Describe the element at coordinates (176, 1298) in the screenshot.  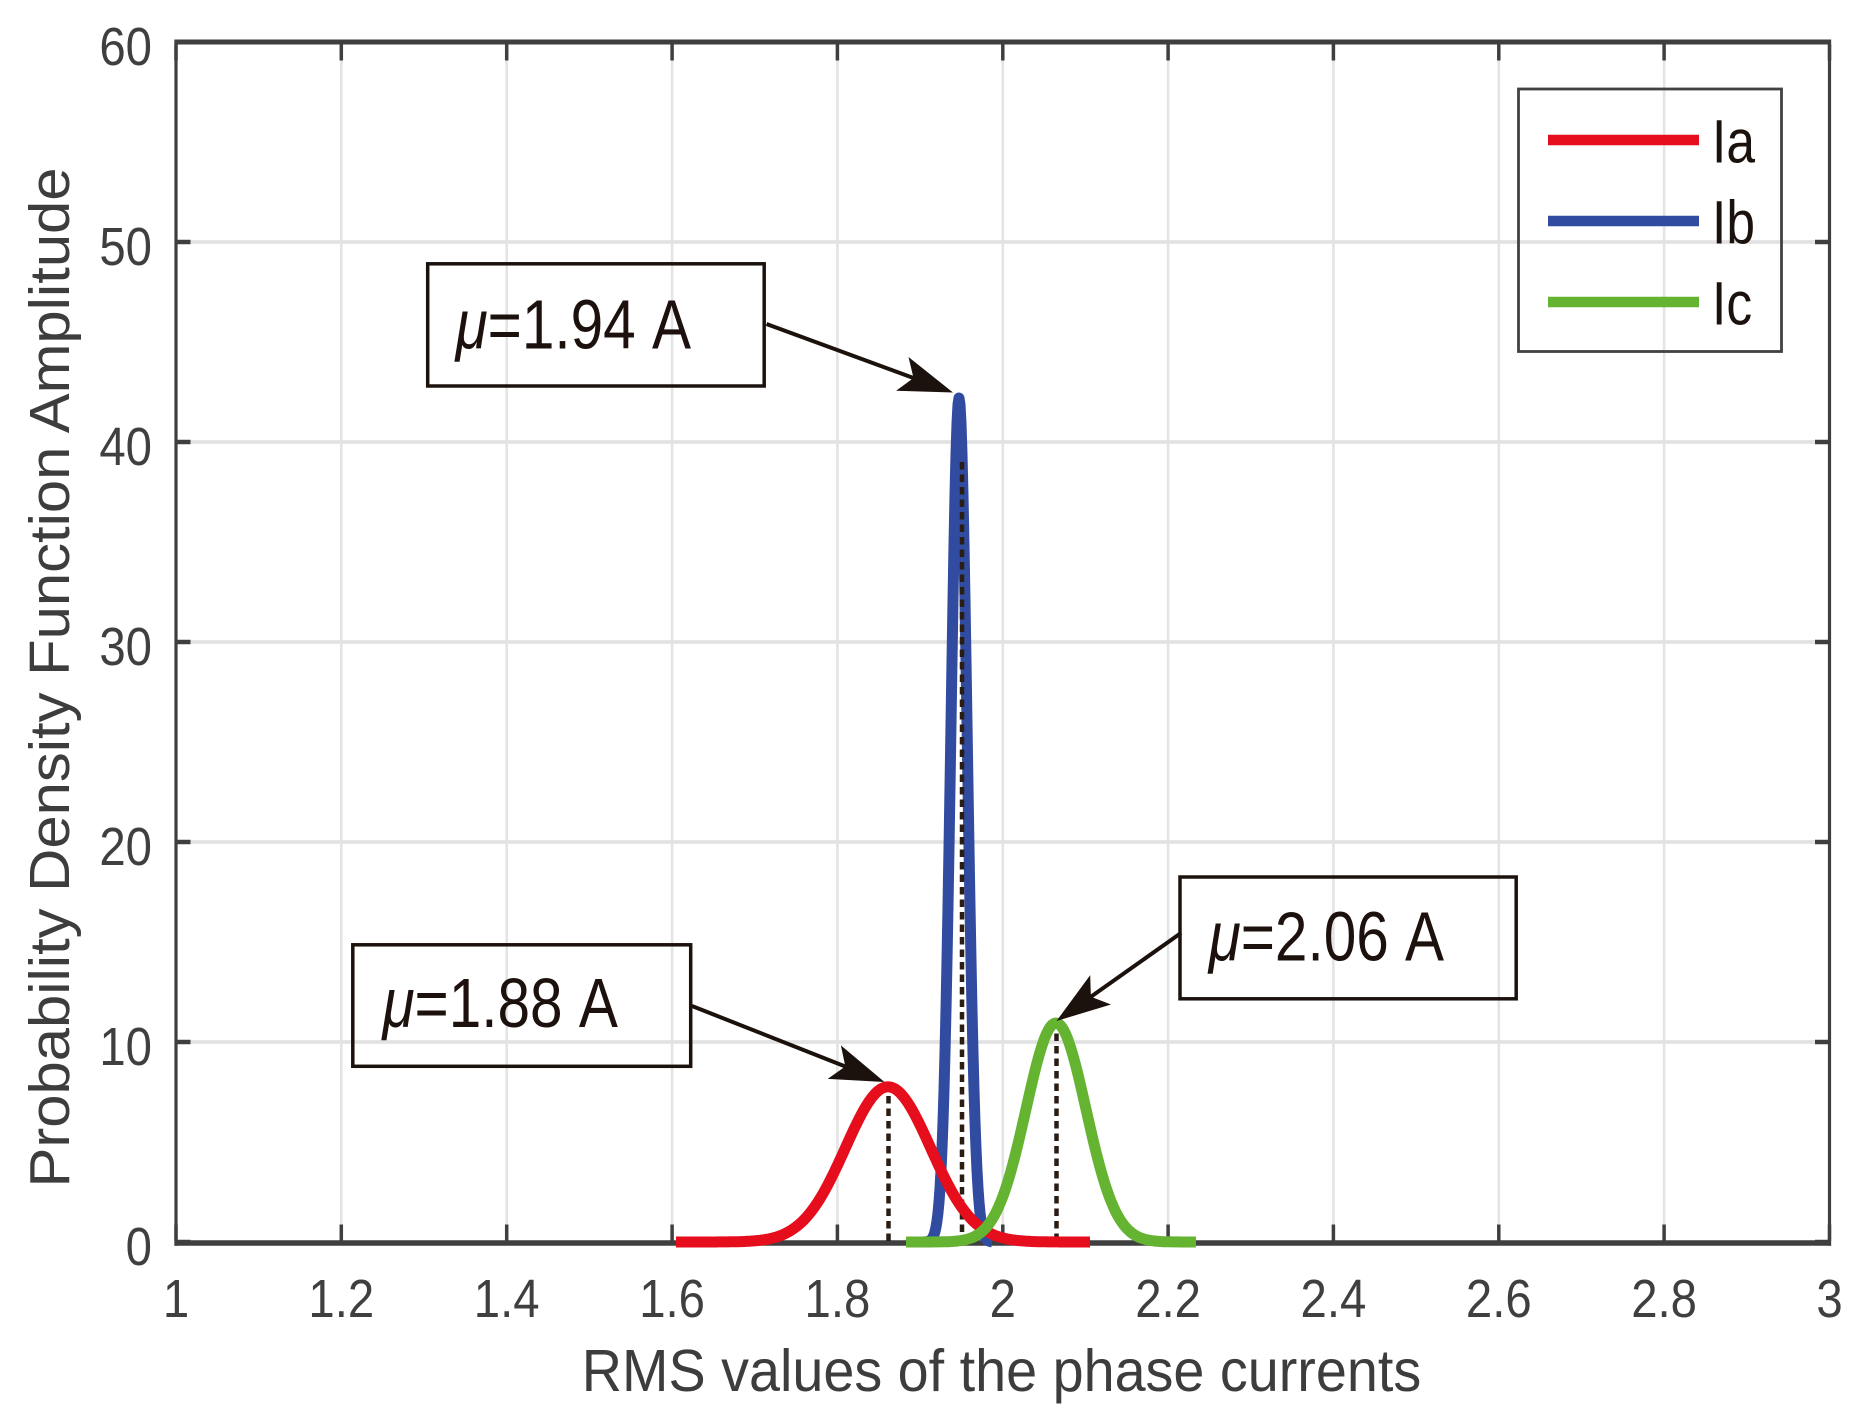
I see `svg-text: 1` at that location.